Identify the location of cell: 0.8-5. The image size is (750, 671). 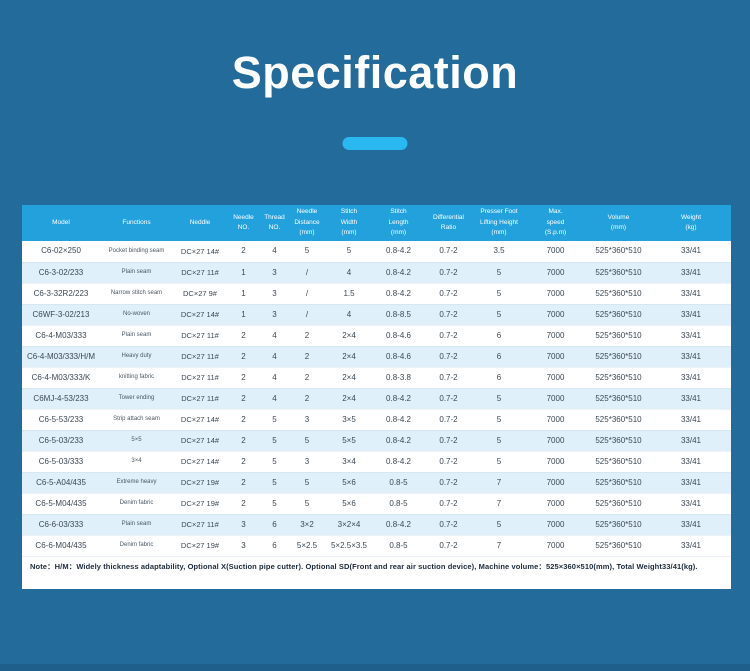
(398, 503).